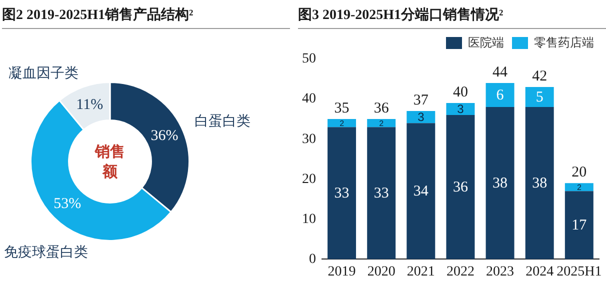  I want to click on data-label: 53%, so click(68, 204).